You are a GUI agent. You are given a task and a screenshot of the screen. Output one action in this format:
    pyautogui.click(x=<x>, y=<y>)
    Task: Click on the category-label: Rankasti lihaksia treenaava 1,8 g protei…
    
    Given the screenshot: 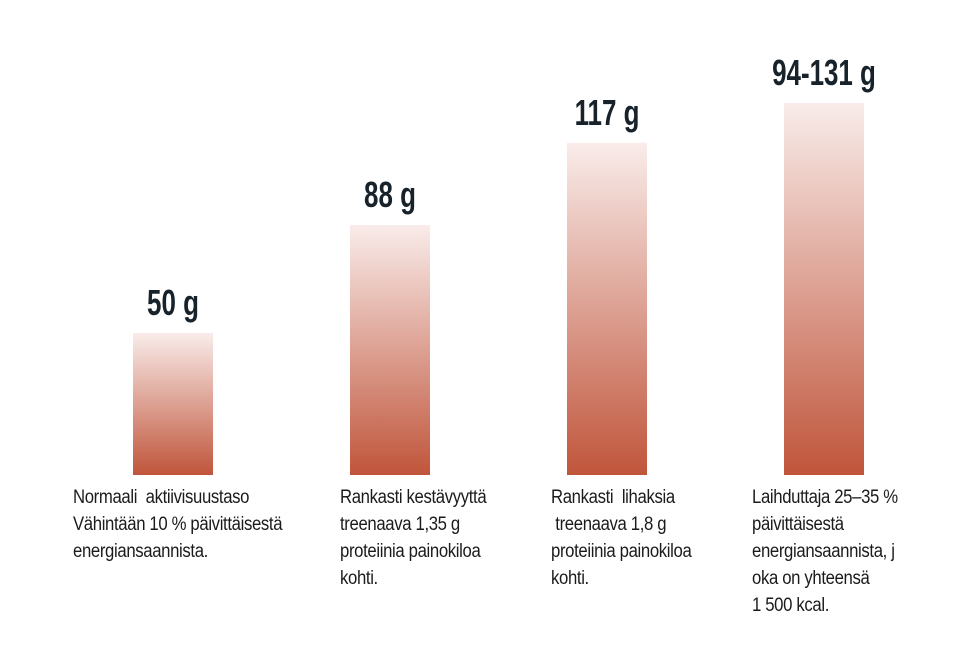 What is the action you would take?
    pyautogui.click(x=621, y=538)
    